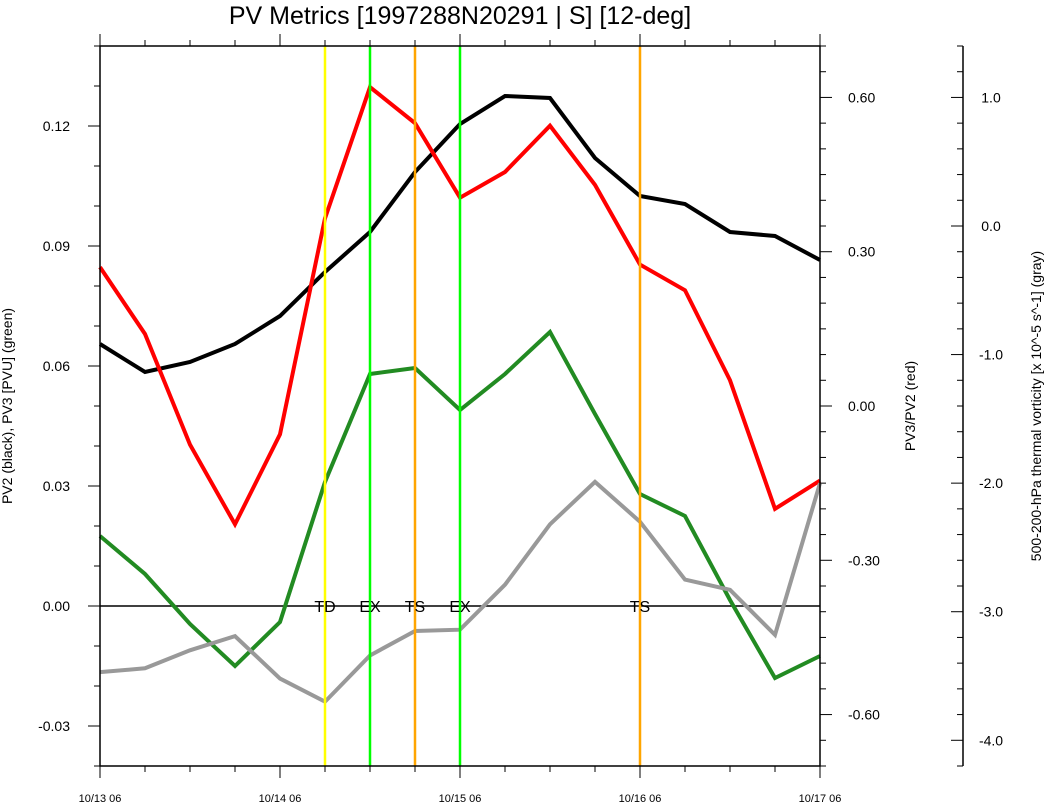  I want to click on far-right-tick-label: -3.0, so click(991, 612).